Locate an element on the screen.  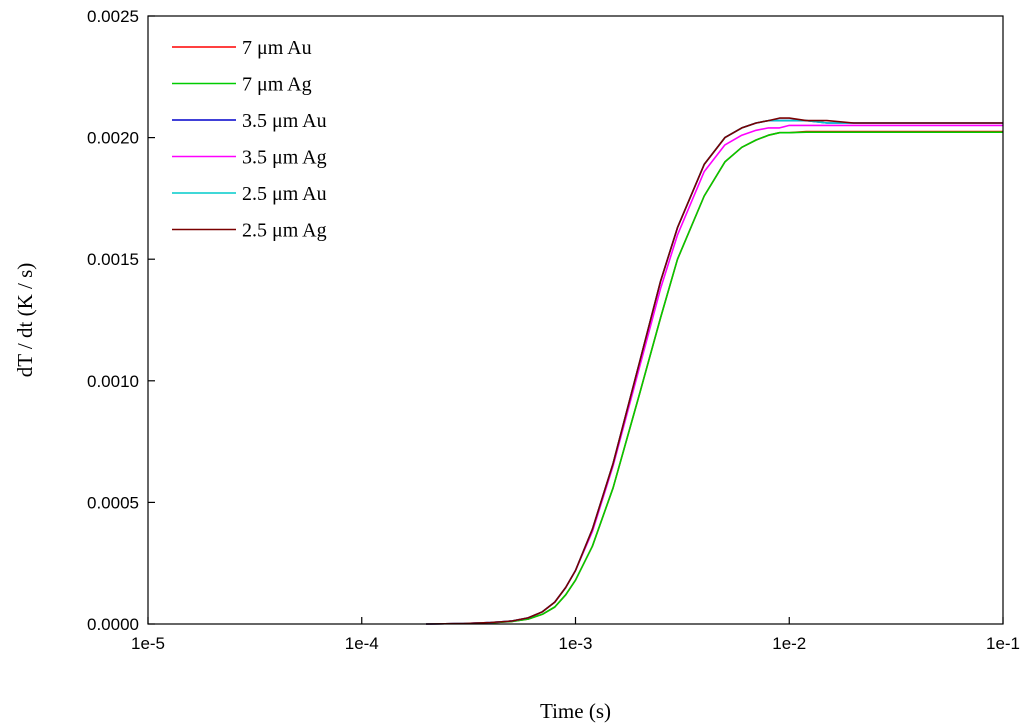
y-tick-label: 0.0000 is located at coordinates (113, 624).